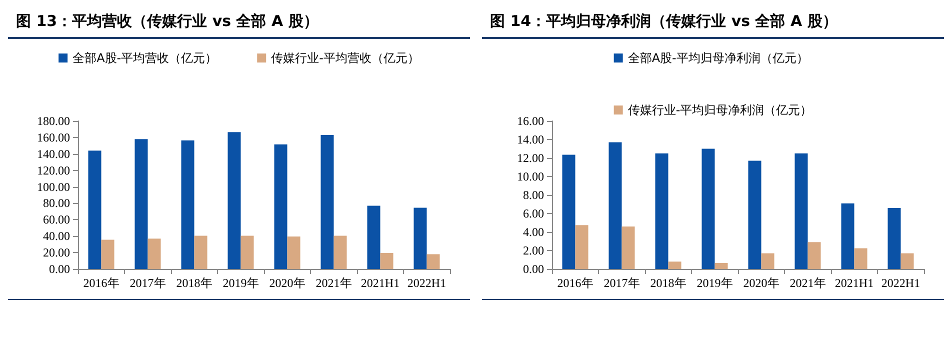 The width and height of the screenshot is (952, 343). Describe the element at coordinates (53, 187) in the screenshot. I see `y-tick-label: 100.00` at that location.